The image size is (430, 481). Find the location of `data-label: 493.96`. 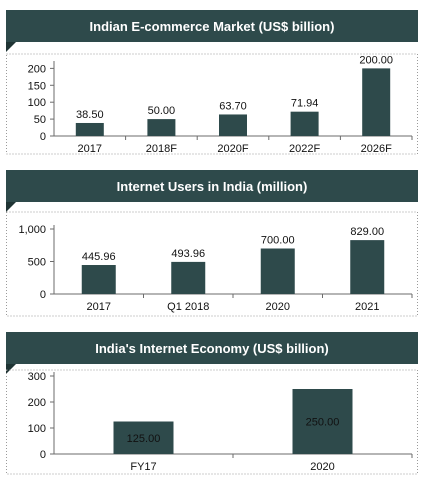

data-label: 493.96 is located at coordinates (188, 254).